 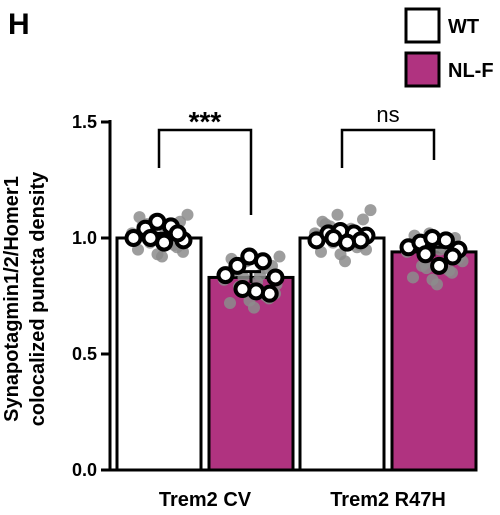 I want to click on x-tick-label-0: Trem2 CV, so click(x=205, y=500).